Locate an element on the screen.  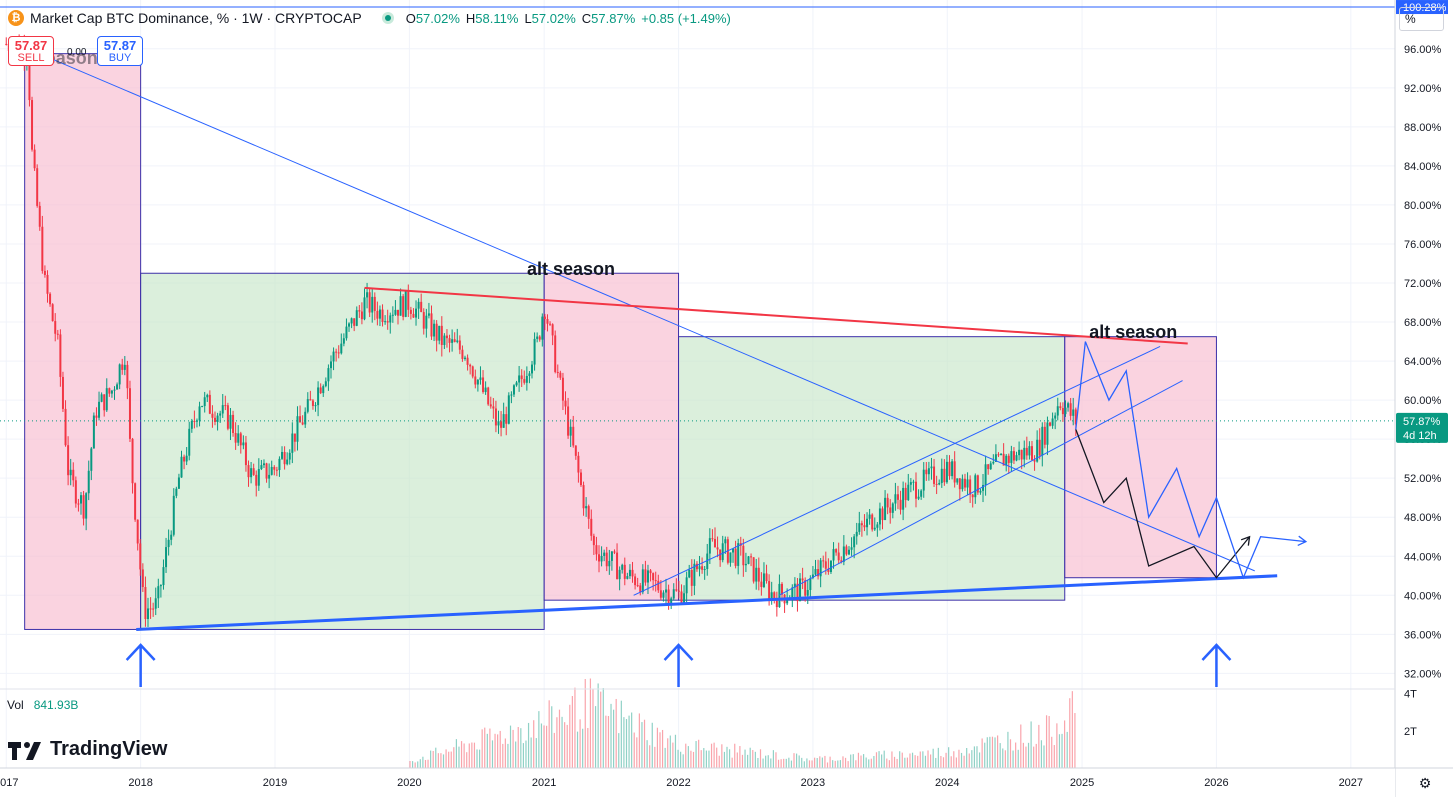
y-tick-label: 44.00% is located at coordinates (1423, 557).